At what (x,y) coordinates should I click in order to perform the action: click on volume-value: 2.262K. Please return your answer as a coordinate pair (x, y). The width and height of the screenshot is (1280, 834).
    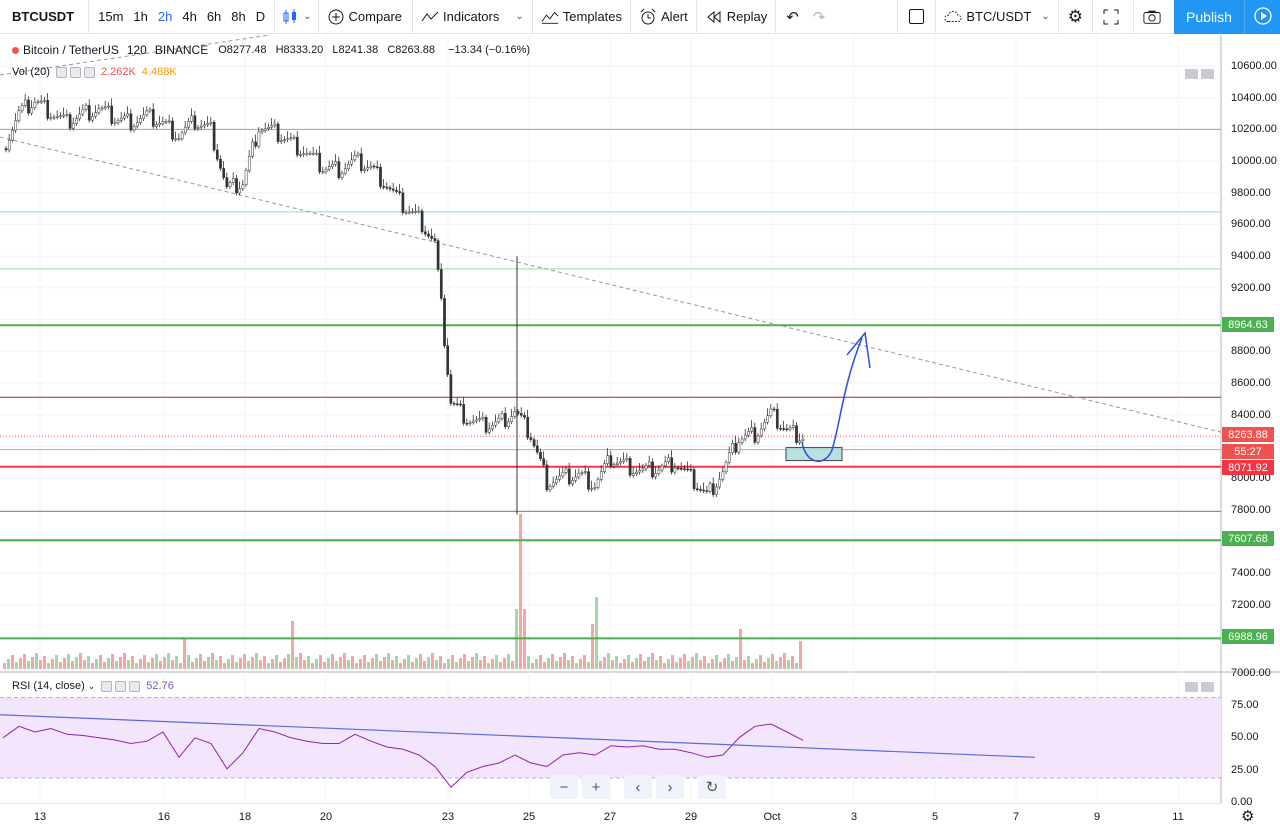
    Looking at the image, I should click on (118, 72).